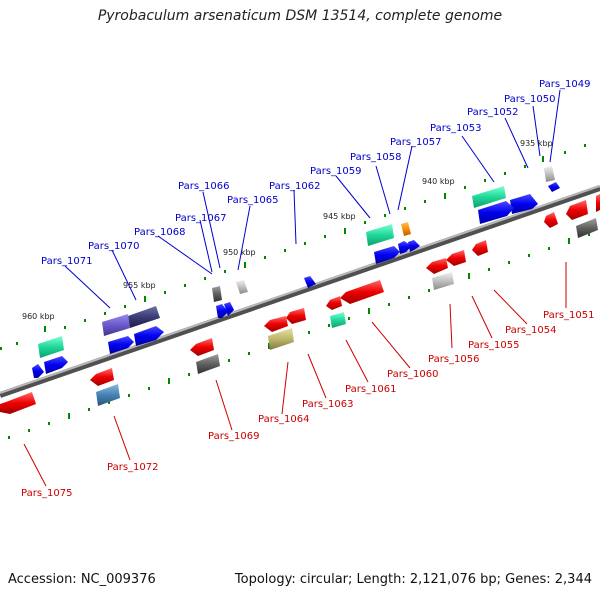  What do you see at coordinates (492, 112) in the screenshot?
I see `label-pars-1052: Pars_1052` at bounding box center [492, 112].